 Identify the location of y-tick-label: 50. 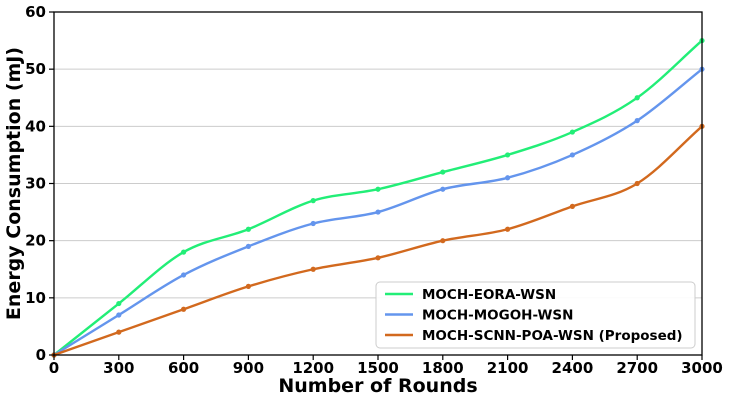
(35, 69).